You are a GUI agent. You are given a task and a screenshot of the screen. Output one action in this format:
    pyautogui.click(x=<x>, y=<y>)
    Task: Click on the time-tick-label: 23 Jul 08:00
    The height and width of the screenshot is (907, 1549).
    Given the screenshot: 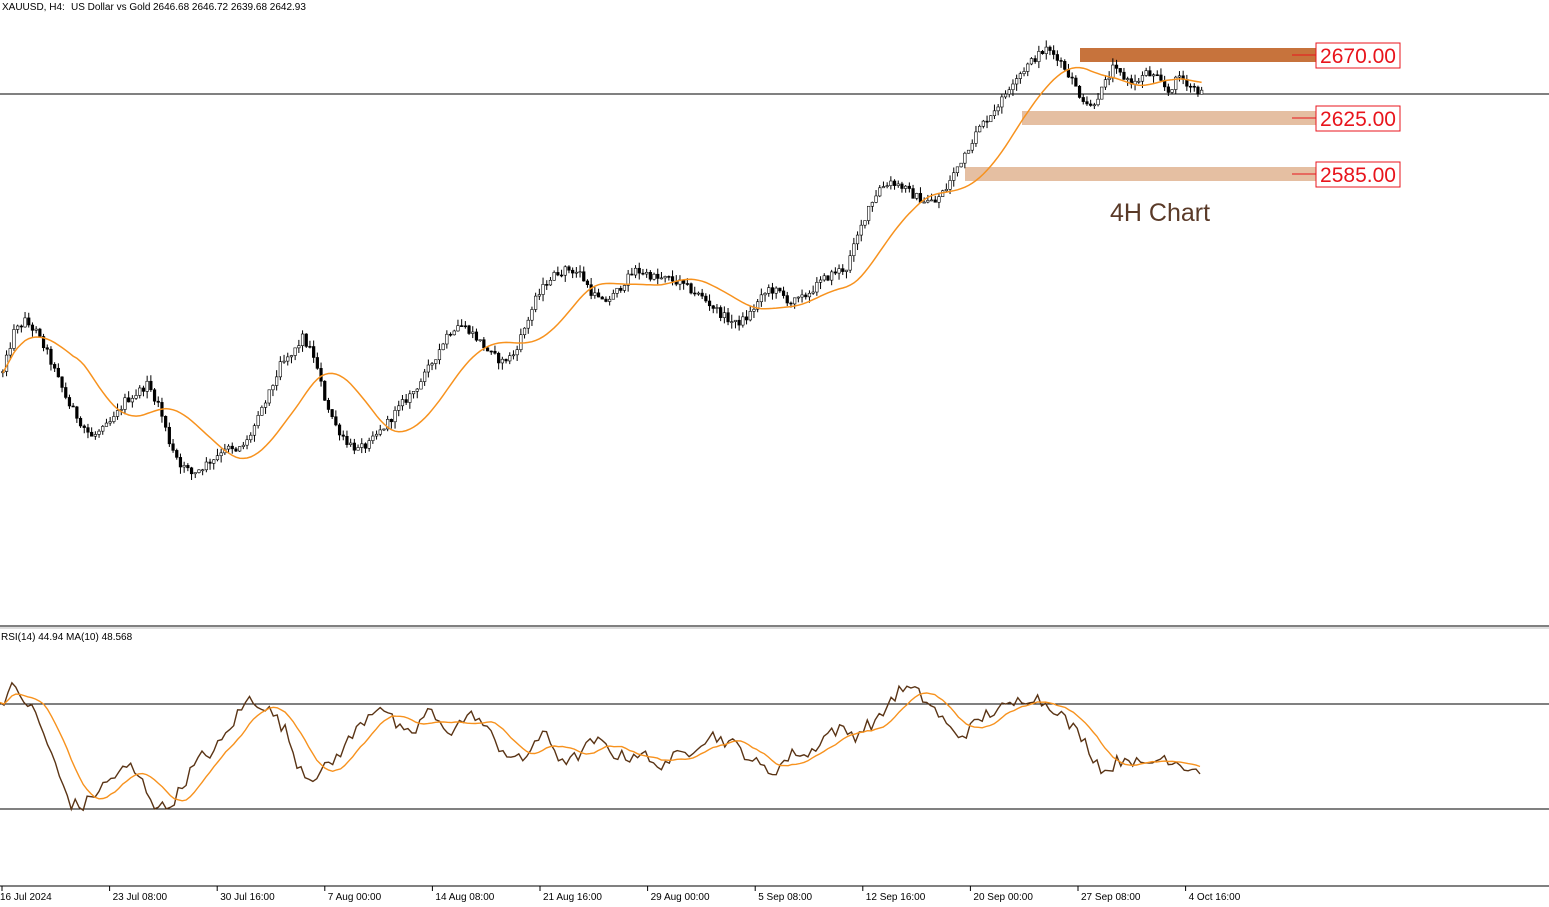 What is the action you would take?
    pyautogui.click(x=140, y=897)
    